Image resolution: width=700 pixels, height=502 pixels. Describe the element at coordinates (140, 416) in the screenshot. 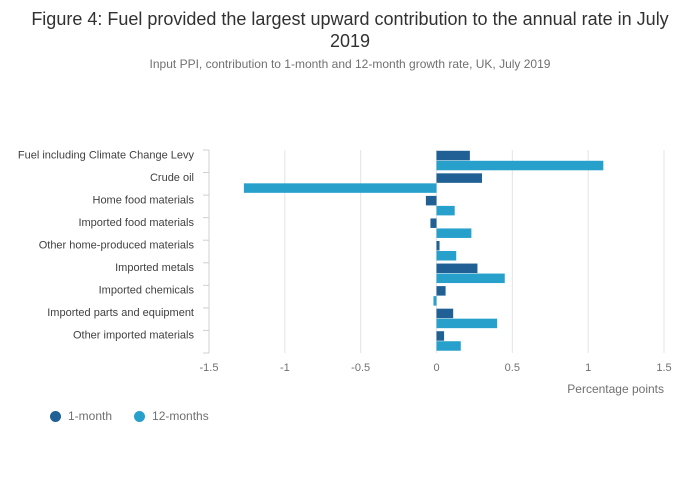

I see `legend-marker-12-months` at that location.